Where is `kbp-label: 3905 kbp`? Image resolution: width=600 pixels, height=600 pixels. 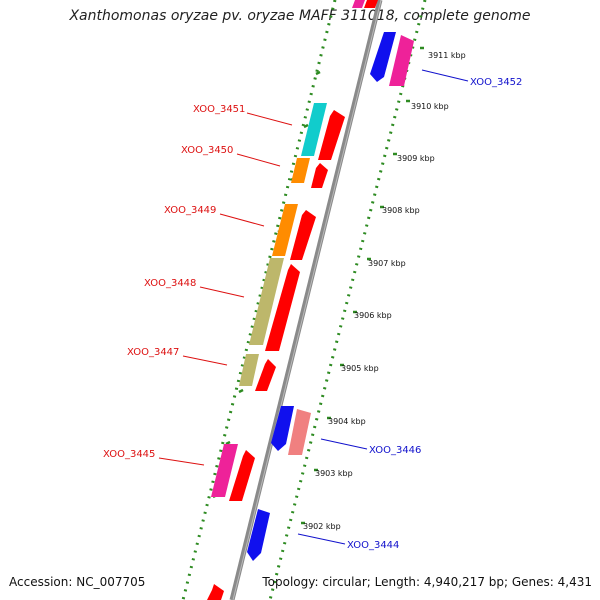 kbp-label: 3905 kbp is located at coordinates (360, 368).